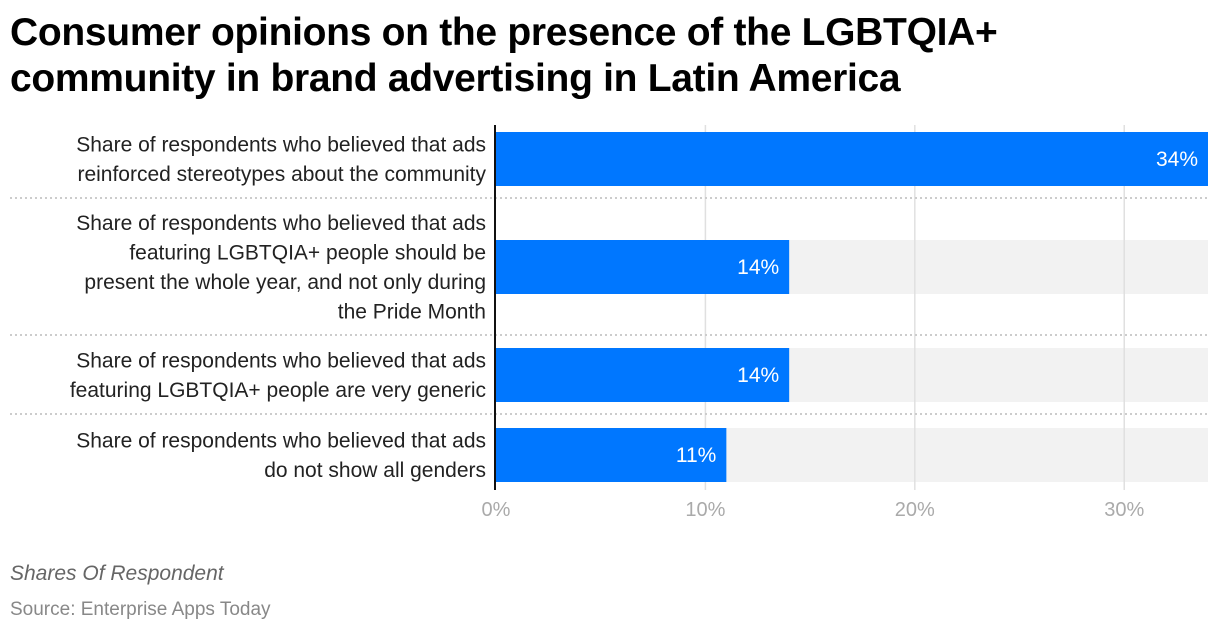 The width and height of the screenshot is (1220, 634). Describe the element at coordinates (1177, 159) in the screenshot. I see `bar-value-label: 34%` at that location.